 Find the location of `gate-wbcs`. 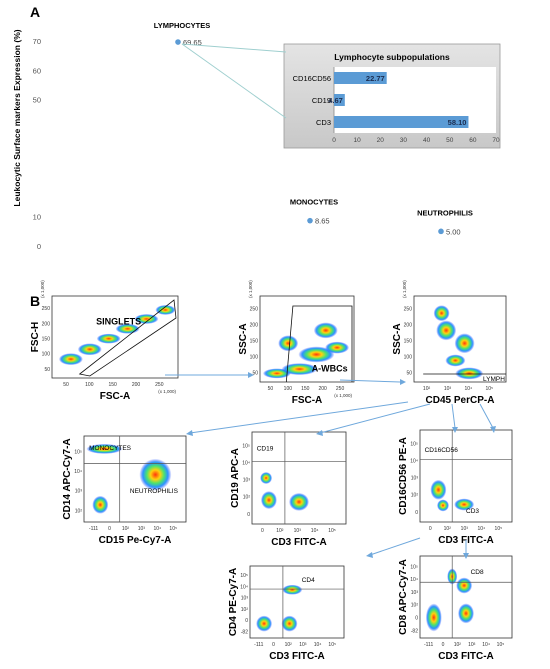

gate-wbcs is located at coordinates (319, 344).